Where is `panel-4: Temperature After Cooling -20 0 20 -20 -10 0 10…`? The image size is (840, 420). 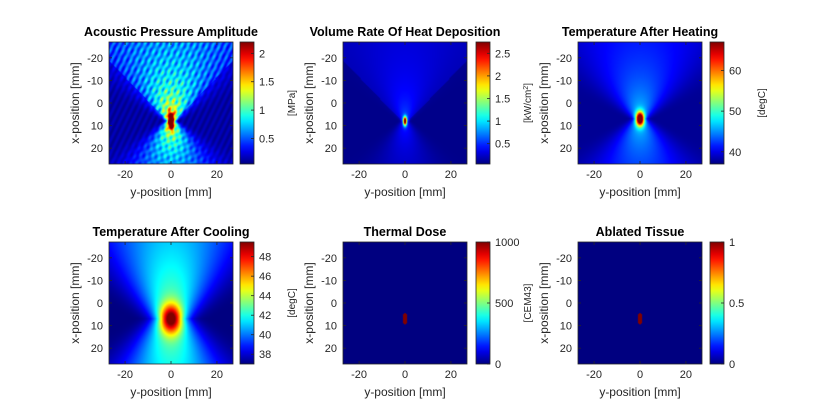 panel-4: Temperature After Cooling -20 0 20 -20 -10 0 10… is located at coordinates (183, 312).